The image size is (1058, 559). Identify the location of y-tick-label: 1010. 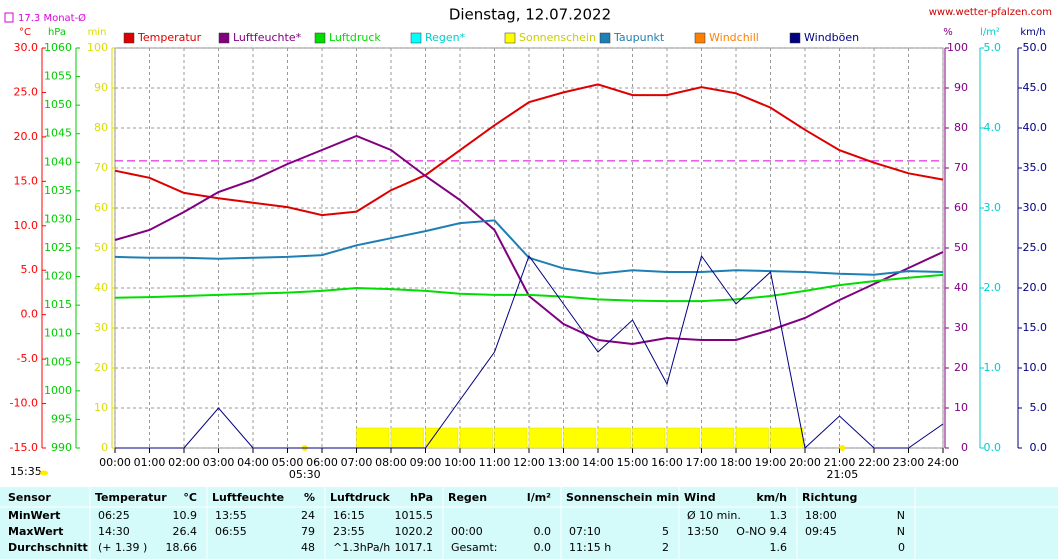
(58, 333).